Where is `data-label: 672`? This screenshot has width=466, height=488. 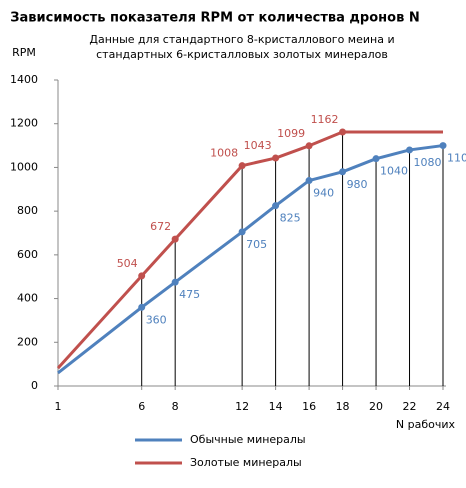
data-label: 672 is located at coordinates (160, 226).